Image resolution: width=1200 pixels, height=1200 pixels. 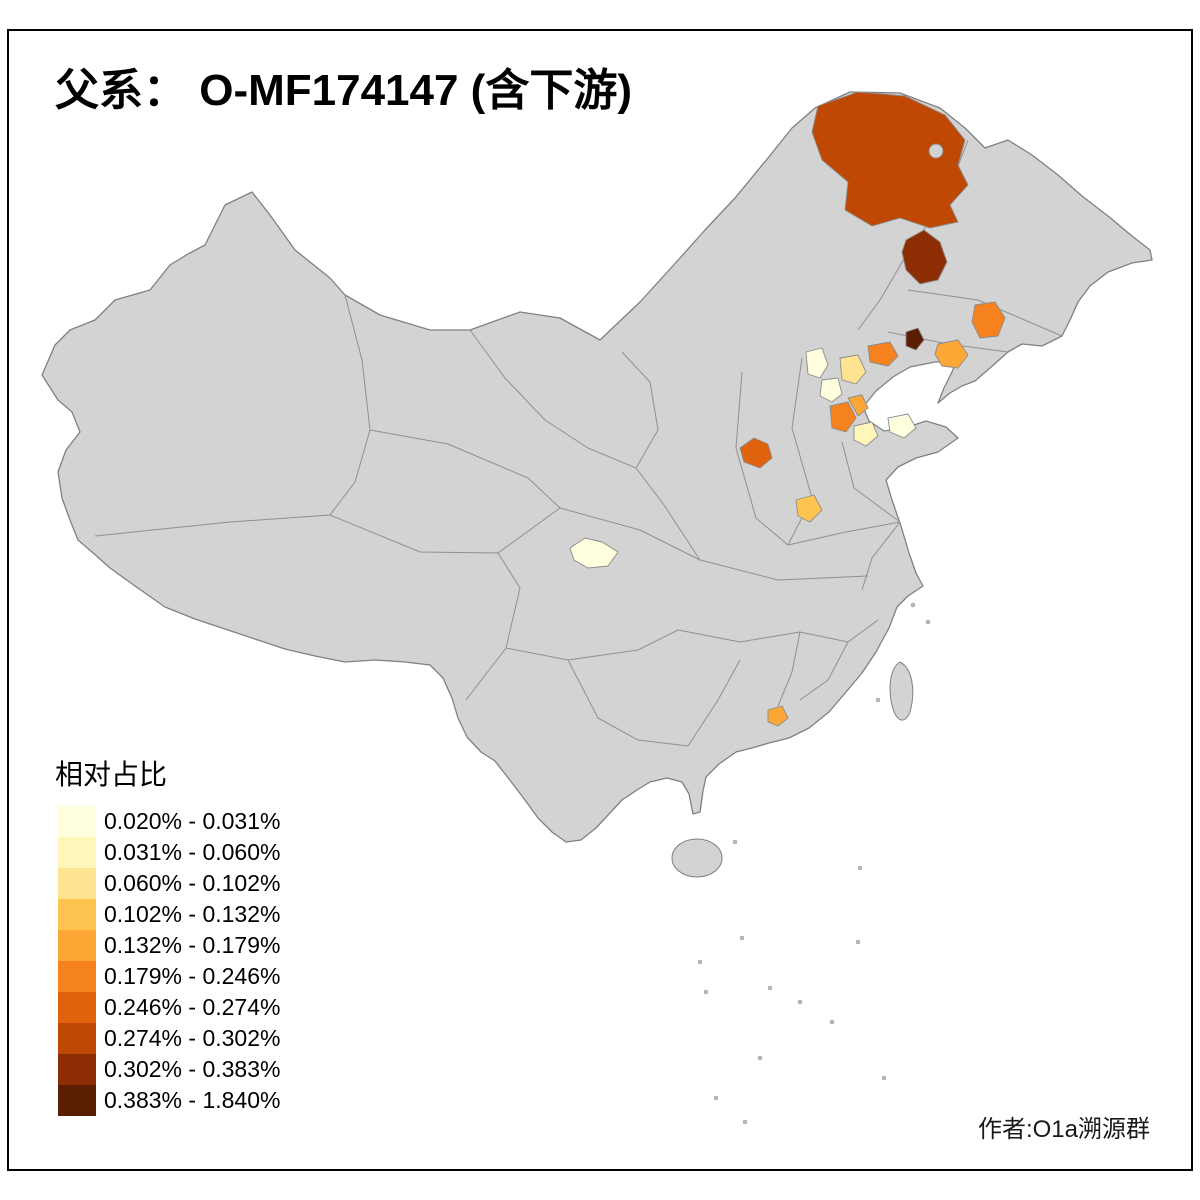 What do you see at coordinates (936, 151) in the screenshot?
I see `region-inner-notch` at bounding box center [936, 151].